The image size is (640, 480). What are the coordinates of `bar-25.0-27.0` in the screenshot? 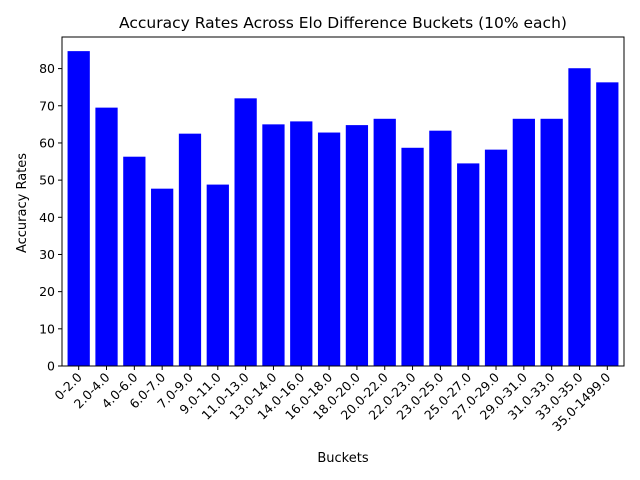 It's located at (468, 264).